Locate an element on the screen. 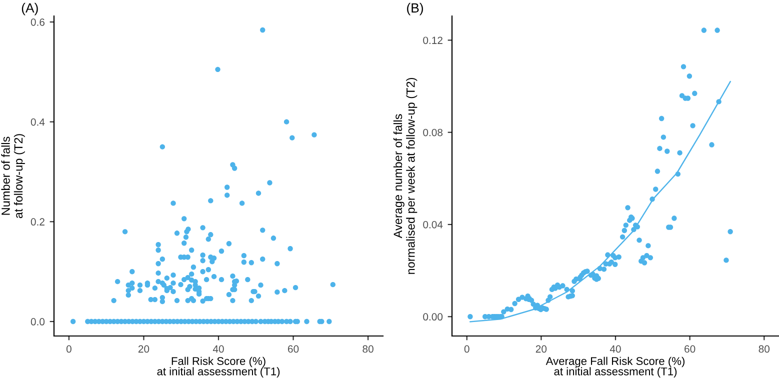  y-tick-label: 0.0 is located at coordinates (37, 322).